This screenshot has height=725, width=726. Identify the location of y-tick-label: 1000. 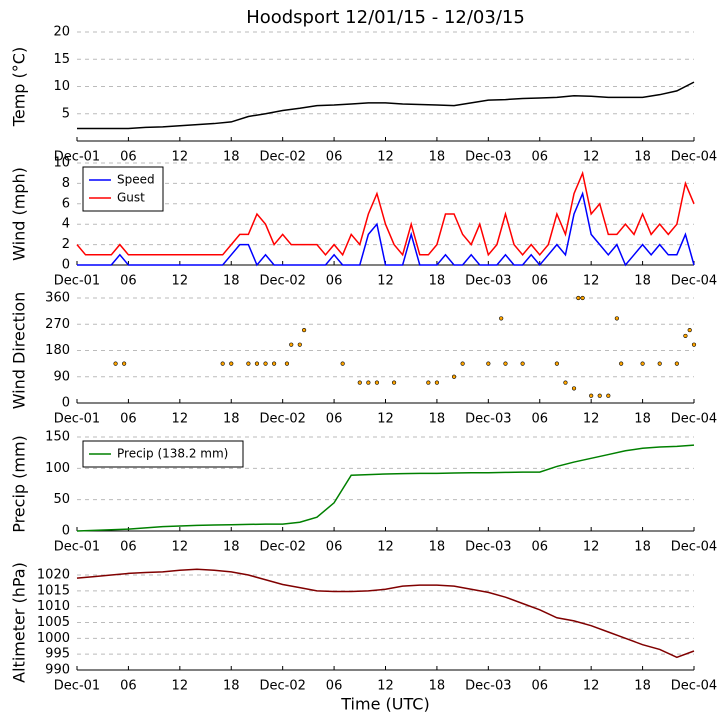
(53, 638).